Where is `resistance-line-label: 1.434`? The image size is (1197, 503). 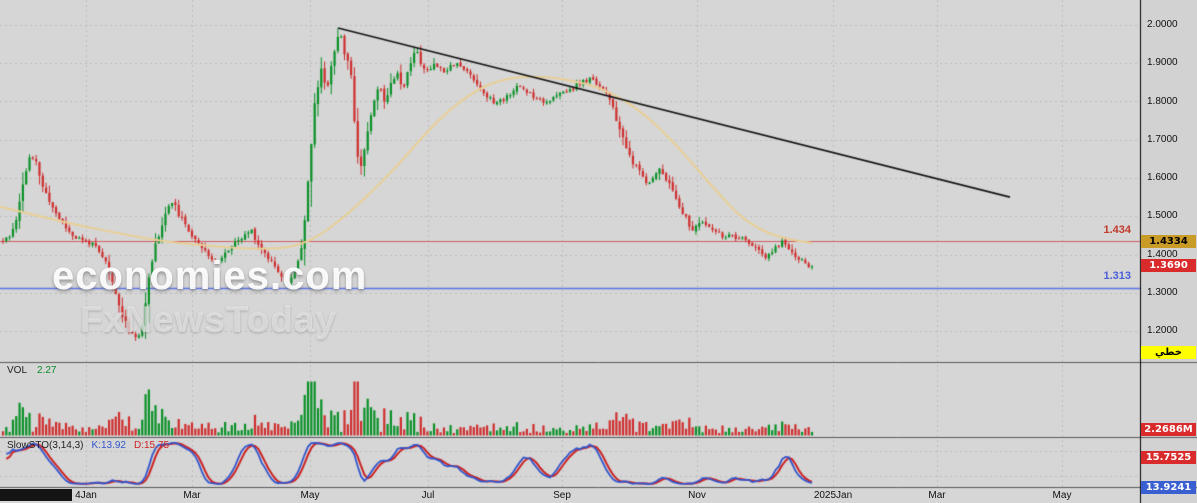 resistance-line-label: 1.434 is located at coordinates (1117, 230).